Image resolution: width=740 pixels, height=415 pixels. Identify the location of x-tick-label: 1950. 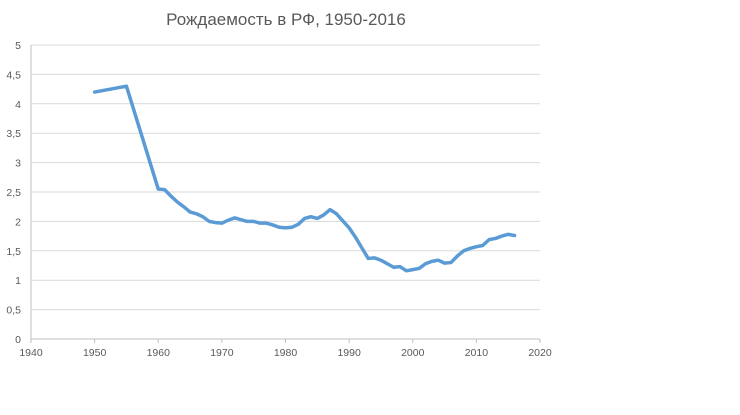
(95, 353).